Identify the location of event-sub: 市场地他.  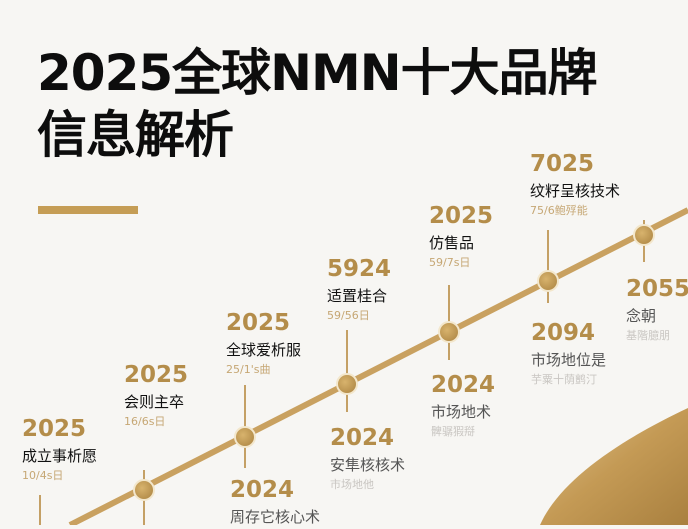
(352, 484).